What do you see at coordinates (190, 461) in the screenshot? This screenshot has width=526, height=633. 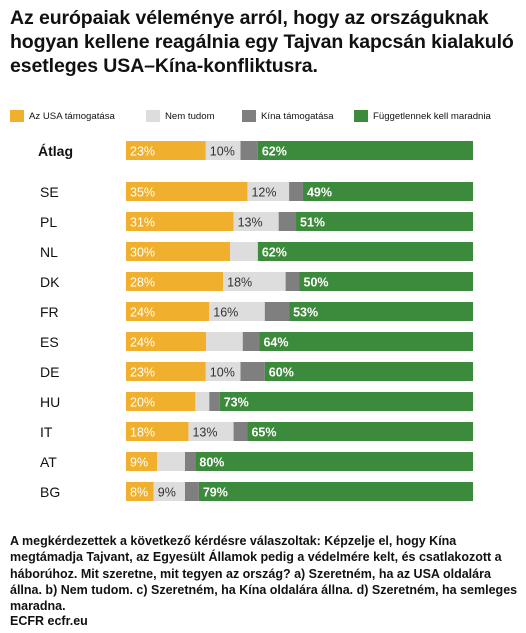 I see `bar-china-at` at bounding box center [190, 461].